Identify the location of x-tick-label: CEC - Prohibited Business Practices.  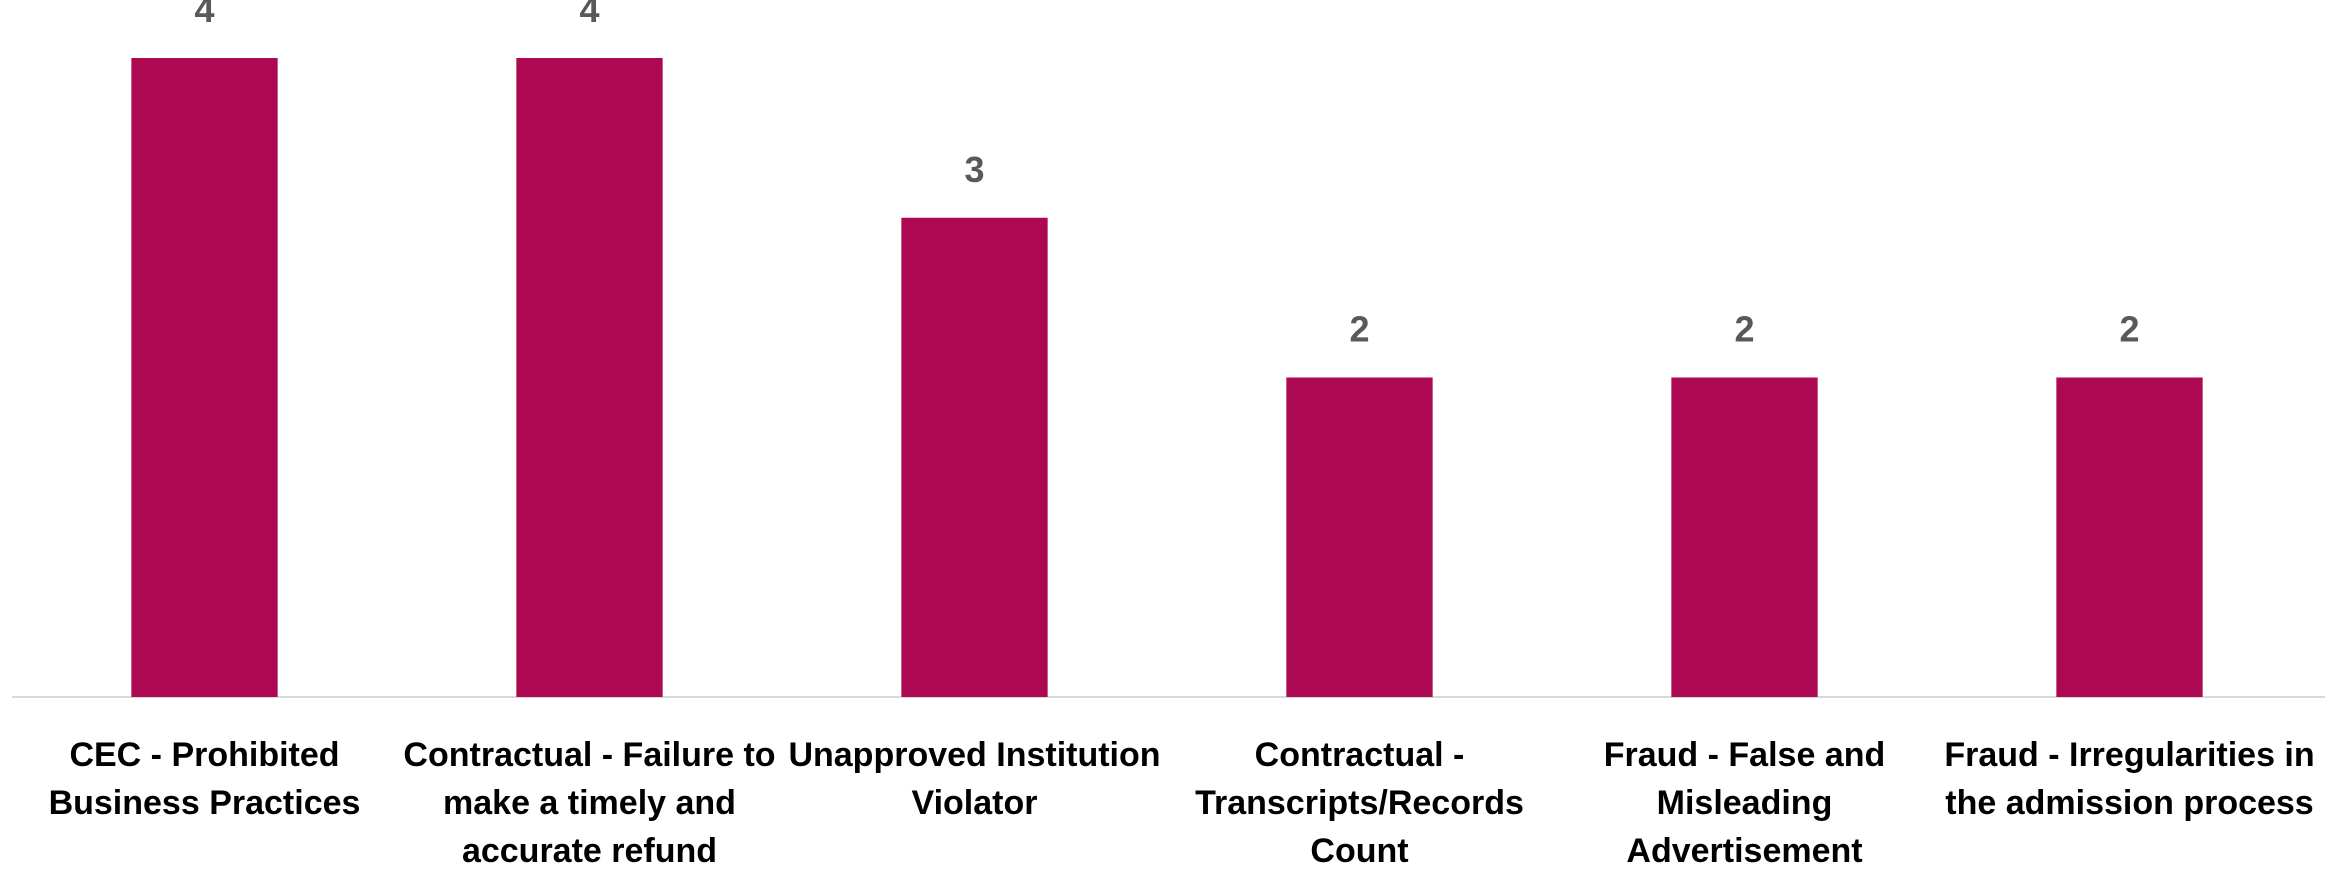
(204, 779).